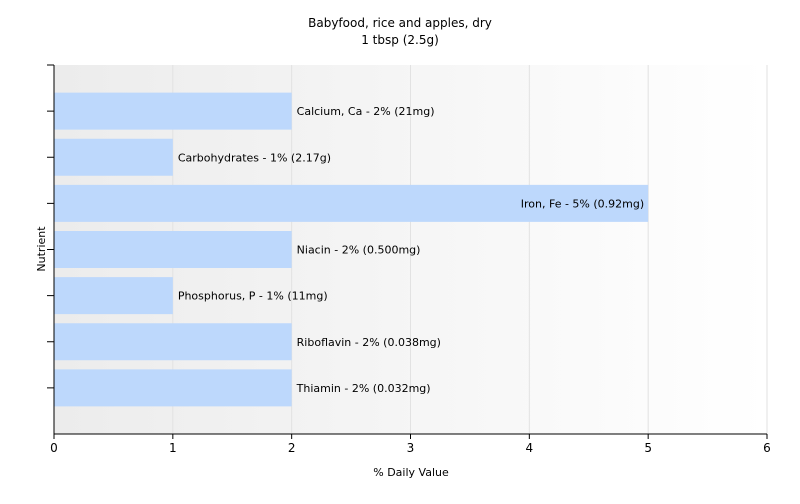  I want to click on x-tick-label: 2, so click(292, 448).